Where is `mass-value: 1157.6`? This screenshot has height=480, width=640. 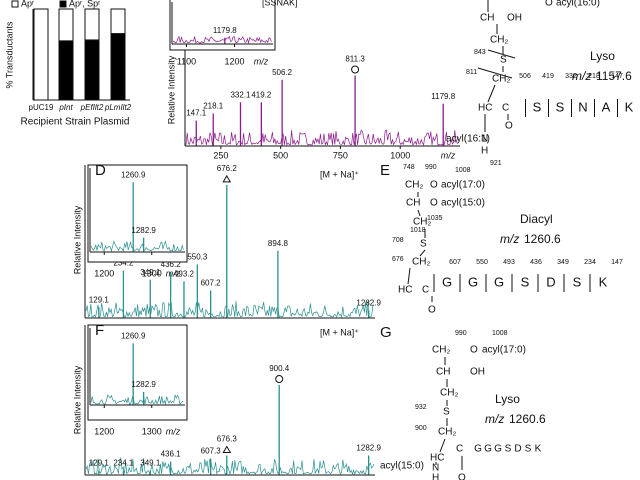
mass-value: 1157.6 is located at coordinates (614, 76).